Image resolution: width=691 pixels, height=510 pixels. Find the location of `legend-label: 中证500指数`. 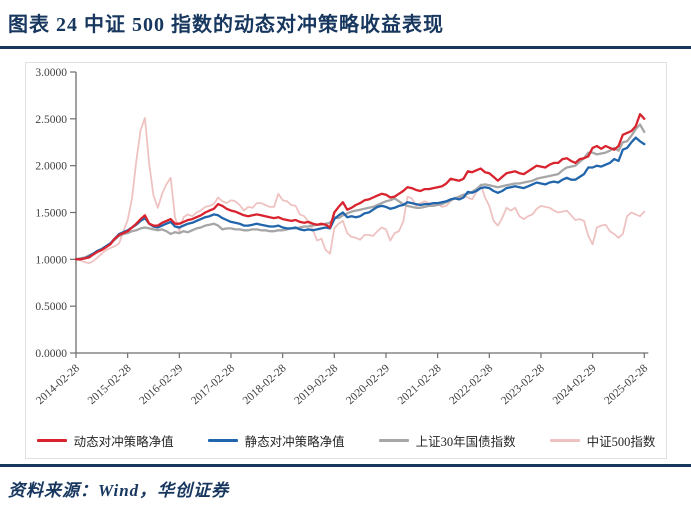

legend-label: 中证500指数 is located at coordinates (621, 442).